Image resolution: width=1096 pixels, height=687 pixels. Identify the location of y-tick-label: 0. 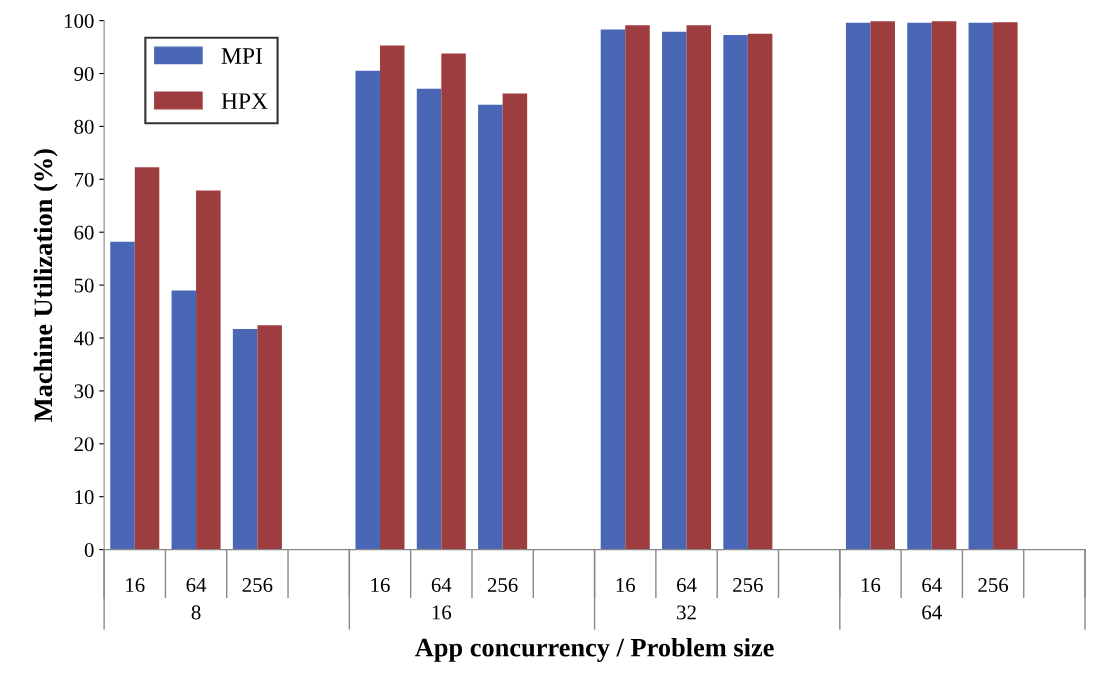
(89, 550).